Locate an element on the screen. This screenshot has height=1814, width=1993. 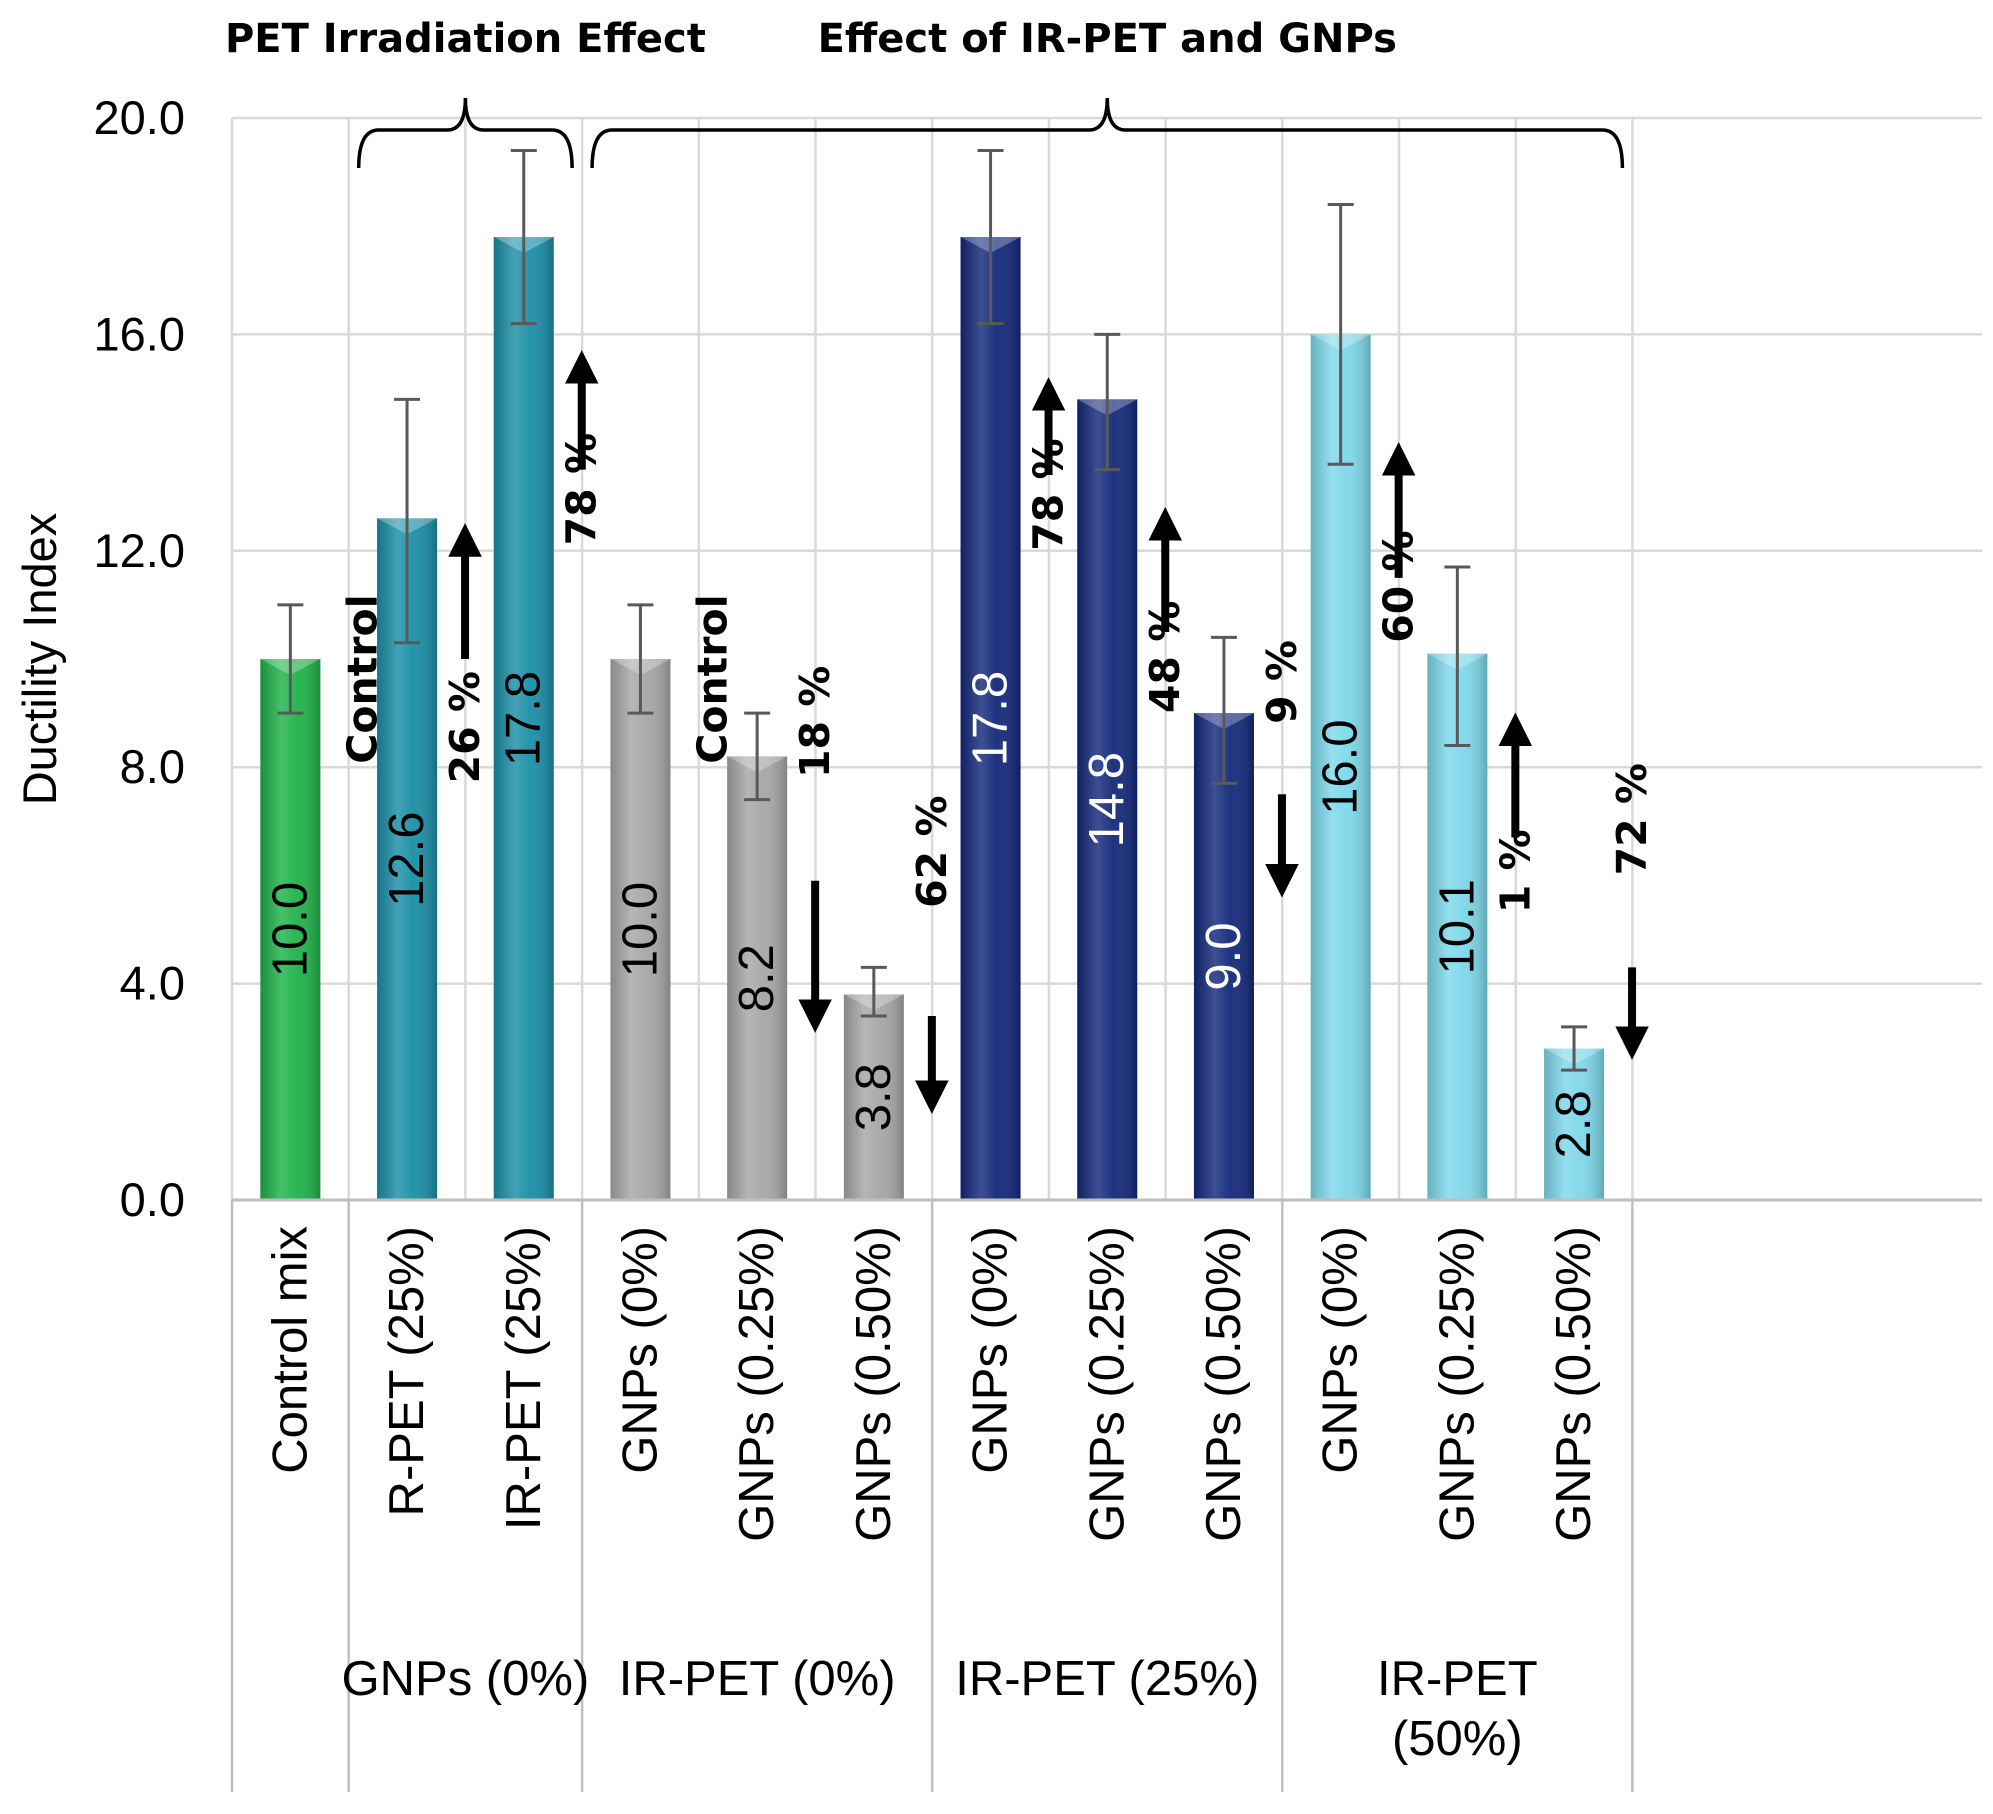
header-label: Effect of IR-PET and GNPs is located at coordinates (1107, 39).